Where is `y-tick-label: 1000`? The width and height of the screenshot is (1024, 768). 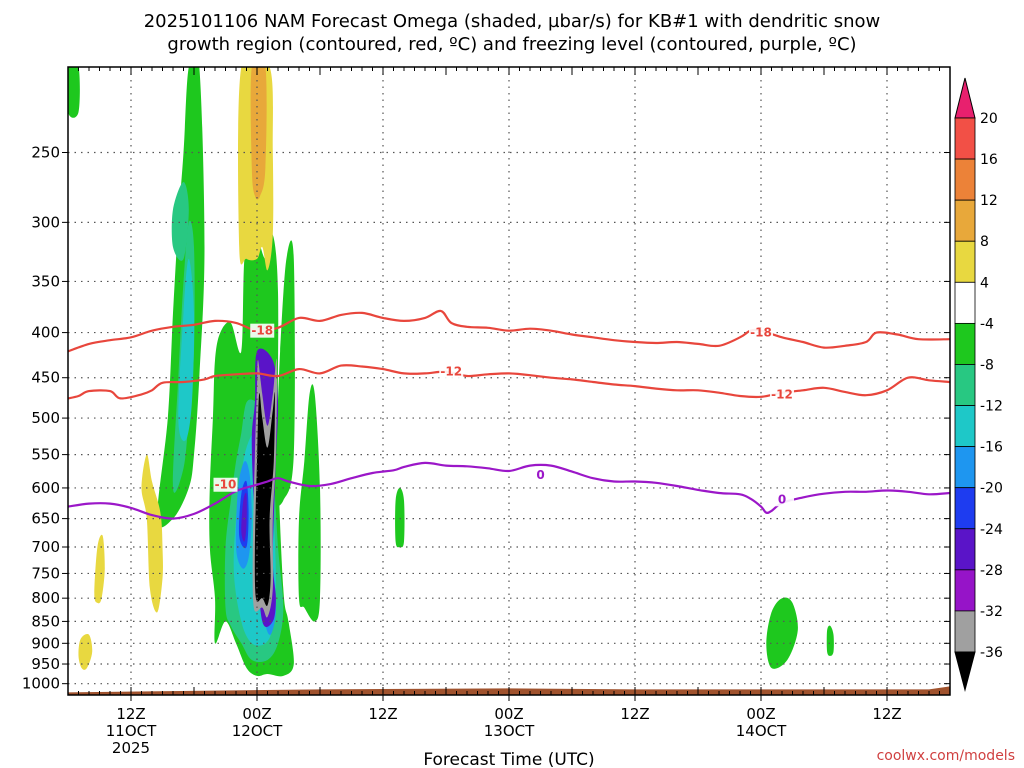 y-tick-label: 1000 is located at coordinates (41, 684).